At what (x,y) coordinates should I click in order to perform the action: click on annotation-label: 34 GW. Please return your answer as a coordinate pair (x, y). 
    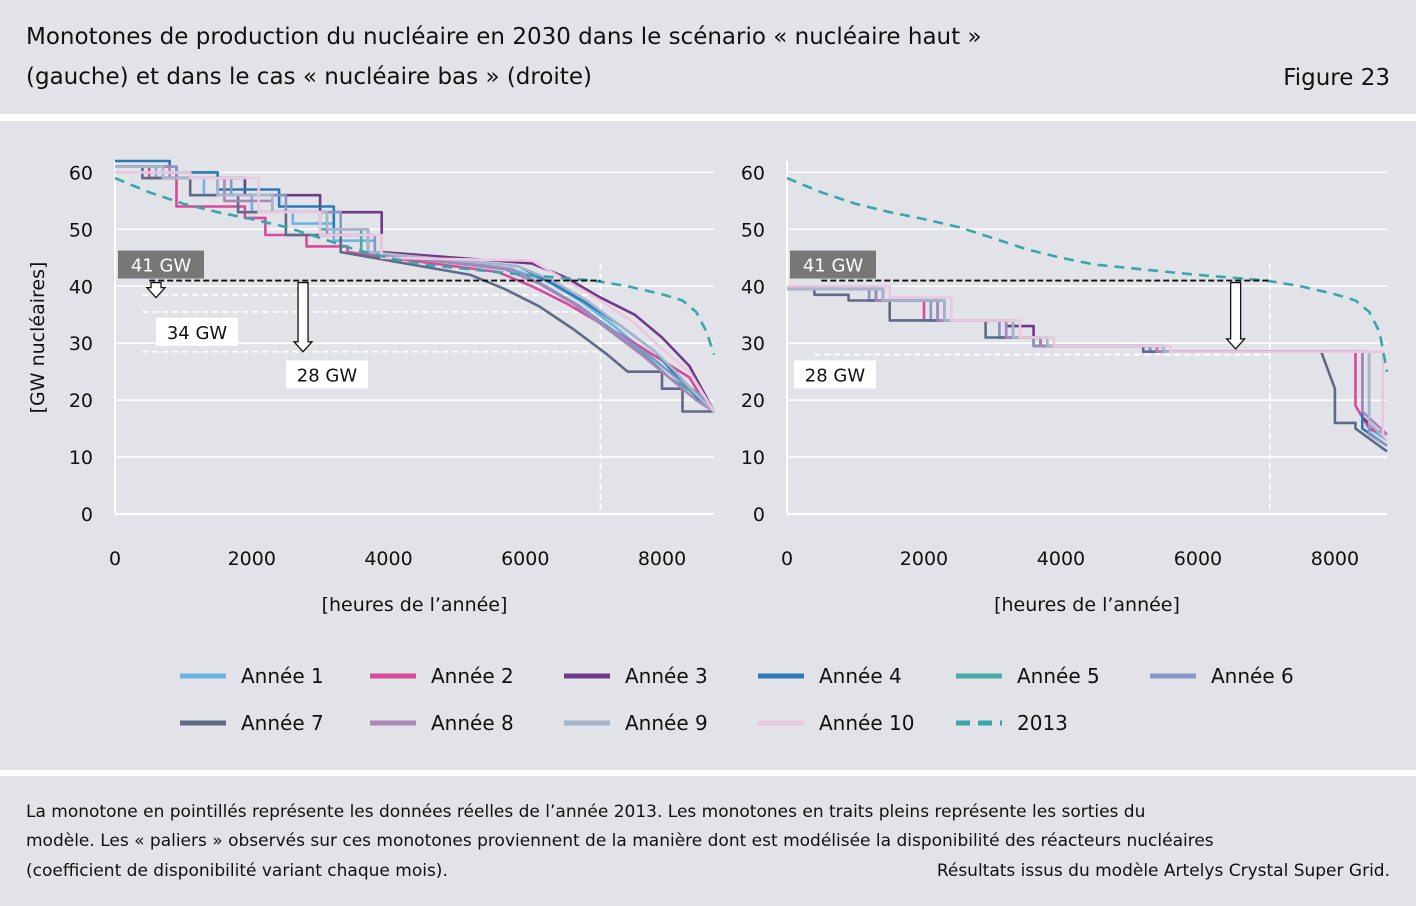
    Looking at the image, I should click on (197, 333).